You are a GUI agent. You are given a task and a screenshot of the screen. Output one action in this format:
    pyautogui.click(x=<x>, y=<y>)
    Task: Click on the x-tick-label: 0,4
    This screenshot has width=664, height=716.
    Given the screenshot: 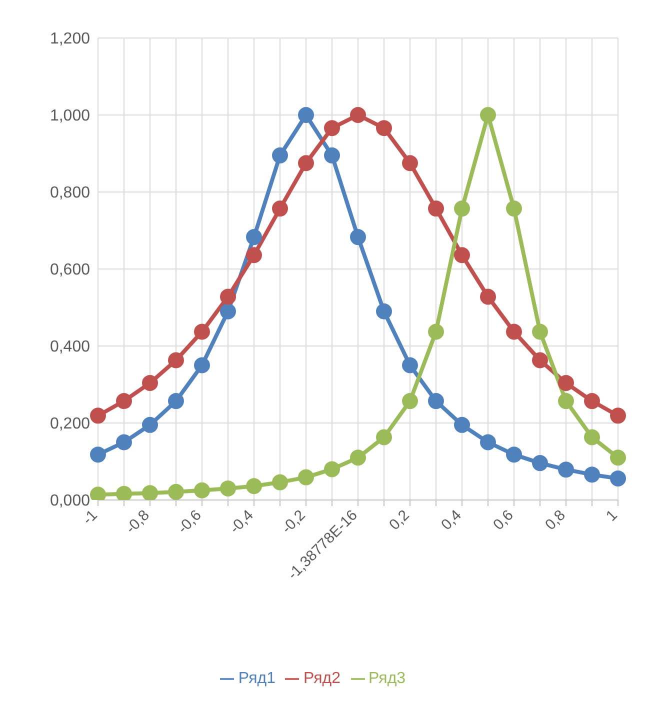 What is the action you would take?
    pyautogui.click(x=451, y=520)
    